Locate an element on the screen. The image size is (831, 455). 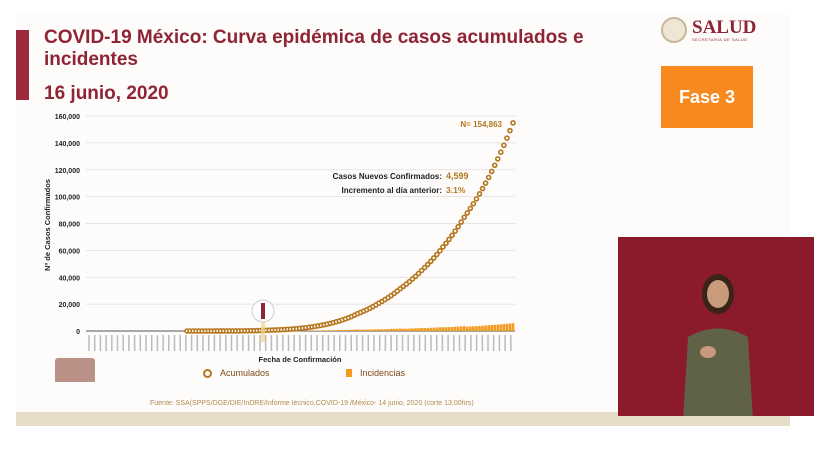
slide-date: 16 junio, 2020 is located at coordinates (106, 93).